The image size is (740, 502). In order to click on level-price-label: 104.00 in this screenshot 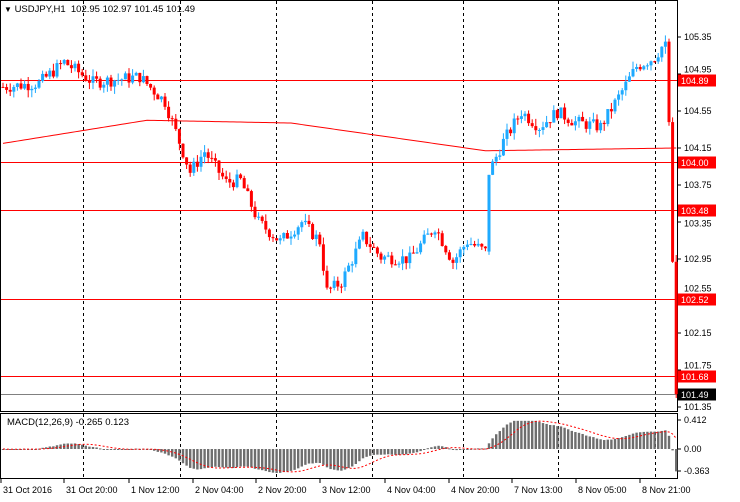, I will do `click(695, 163)`.